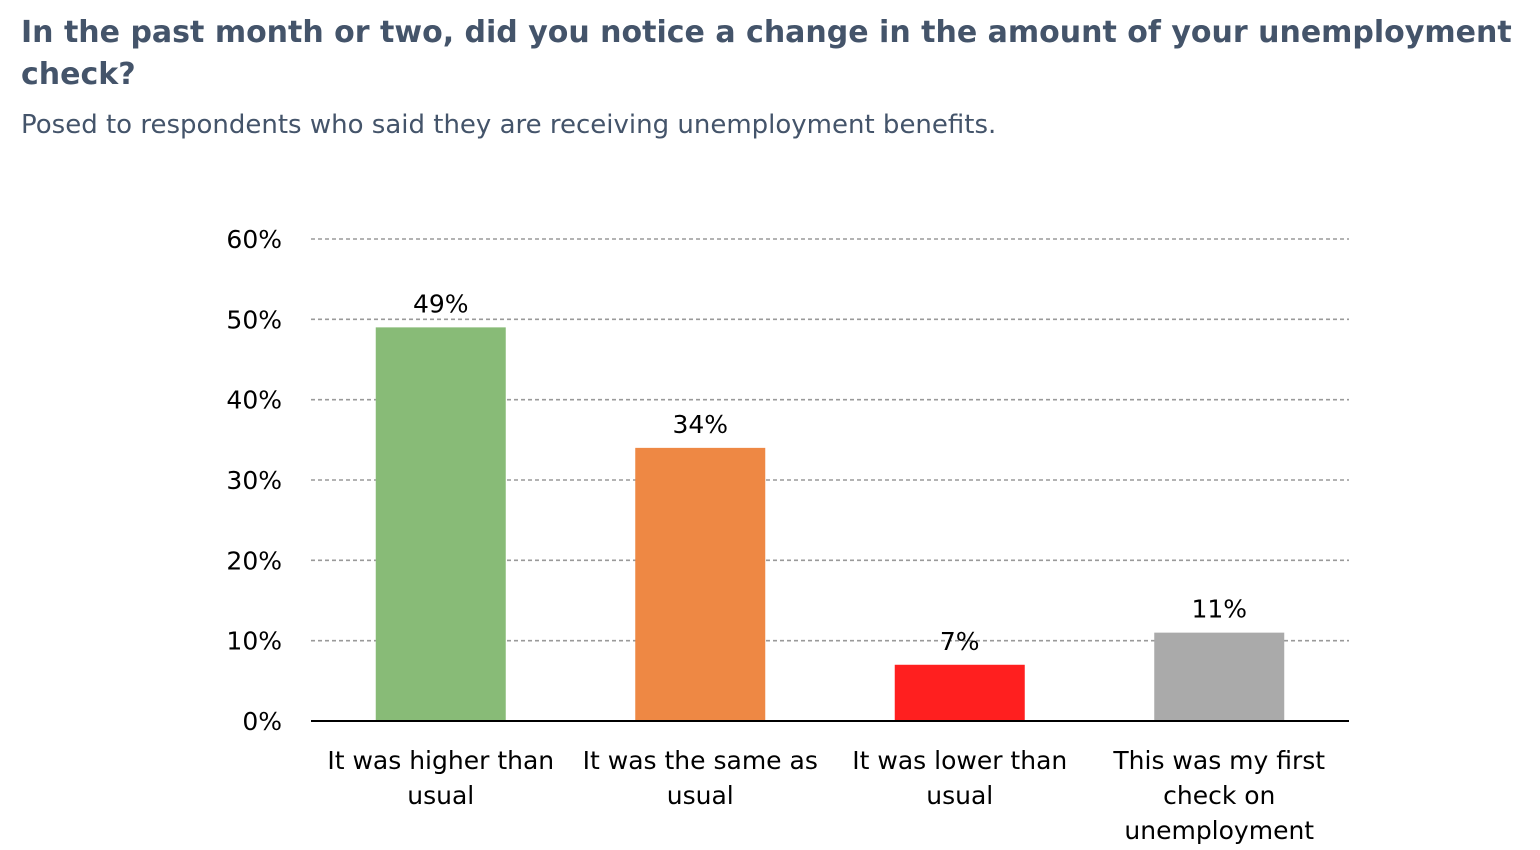 The width and height of the screenshot is (1540, 850). I want to click on category-label-line: It was higher than, so click(440, 760).